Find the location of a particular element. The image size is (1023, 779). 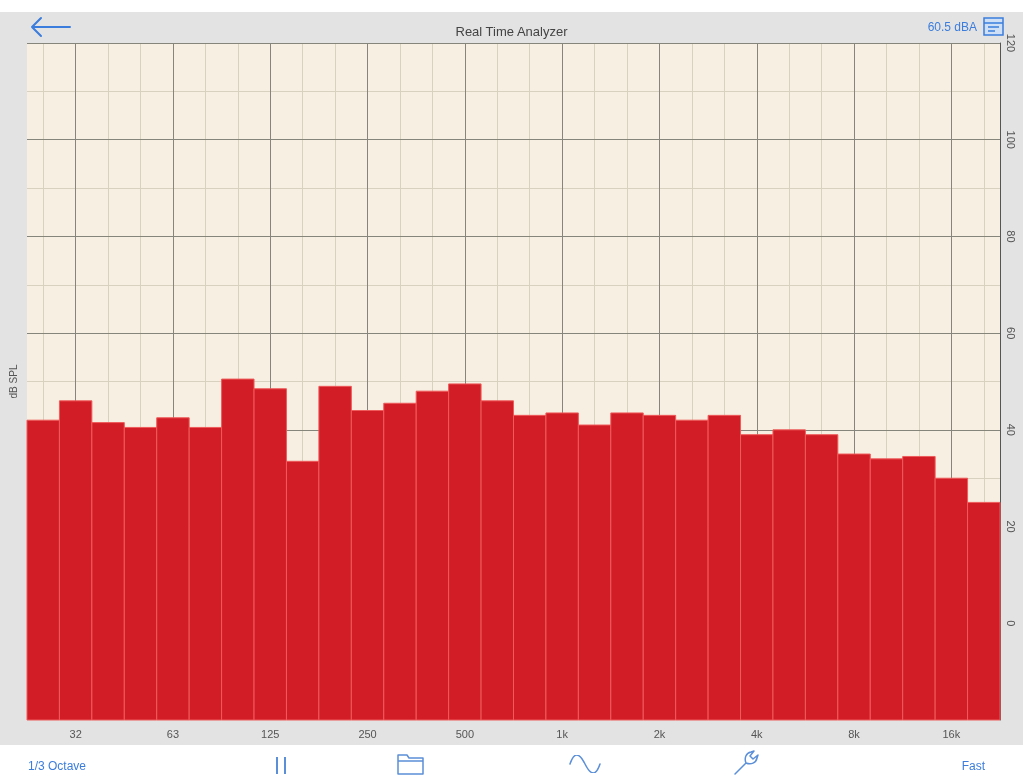

y-tick-label: 120 is located at coordinates (1010, 43).